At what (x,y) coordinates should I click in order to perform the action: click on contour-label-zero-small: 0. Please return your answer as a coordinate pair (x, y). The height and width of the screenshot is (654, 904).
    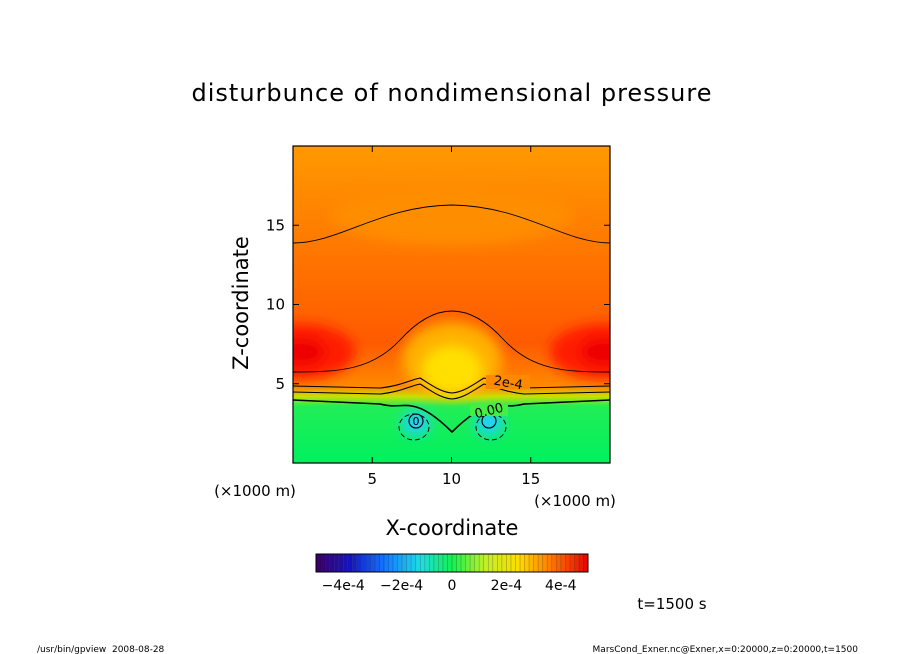
    Looking at the image, I should click on (416, 421).